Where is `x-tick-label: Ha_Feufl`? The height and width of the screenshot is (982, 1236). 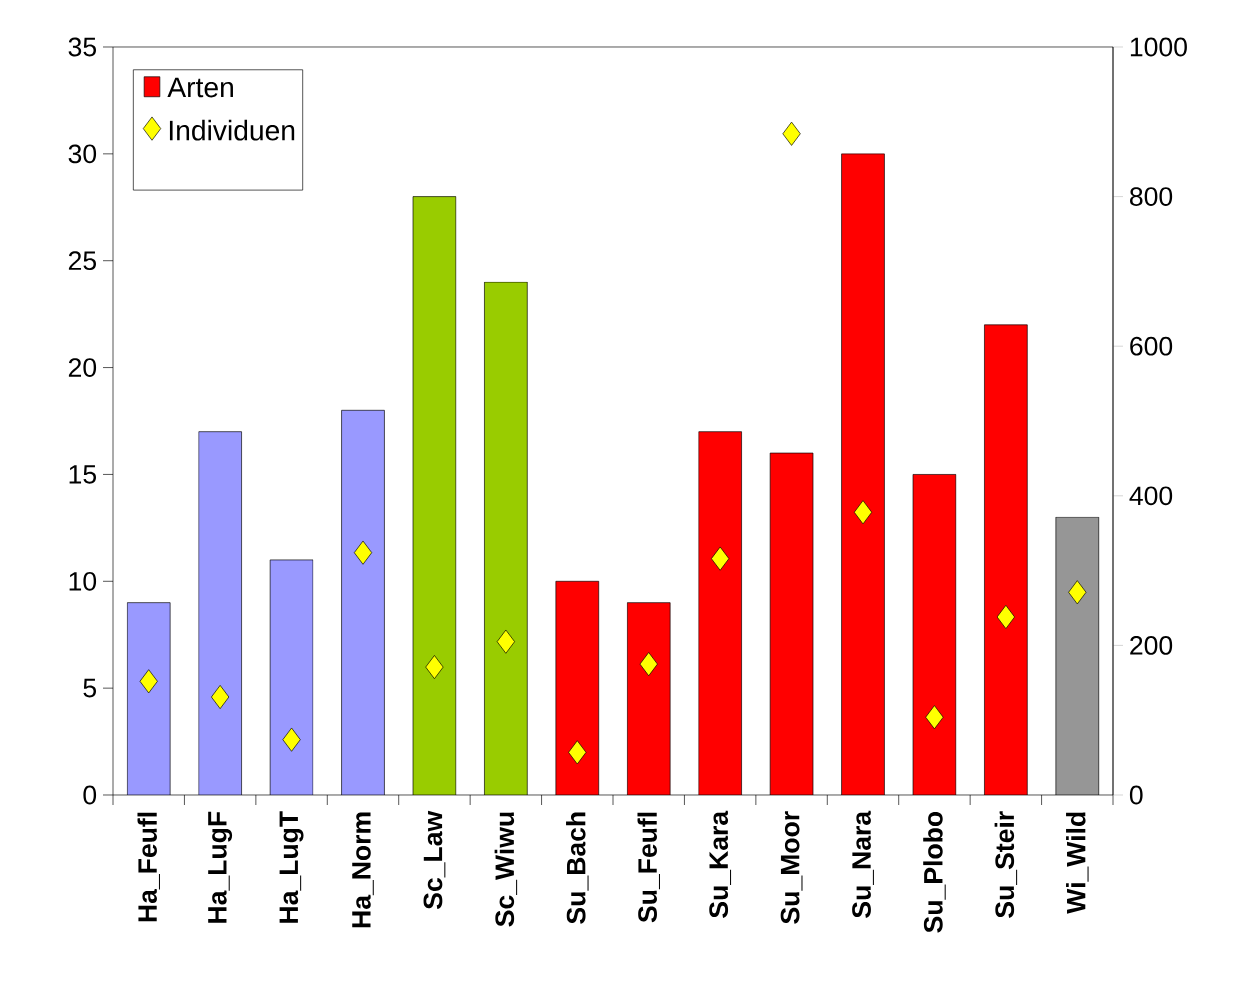 x-tick-label: Ha_Feufl is located at coordinates (148, 867).